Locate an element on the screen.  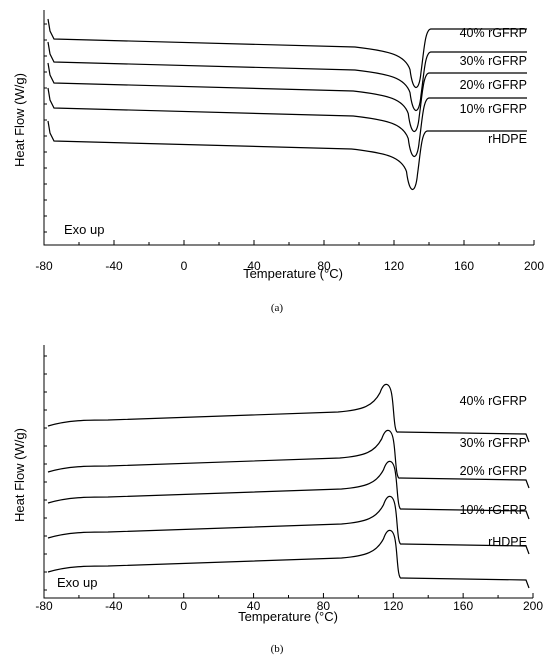
panel-b-y-axis-label: Heat Flow (W/g) is located at coordinates (19, 475).